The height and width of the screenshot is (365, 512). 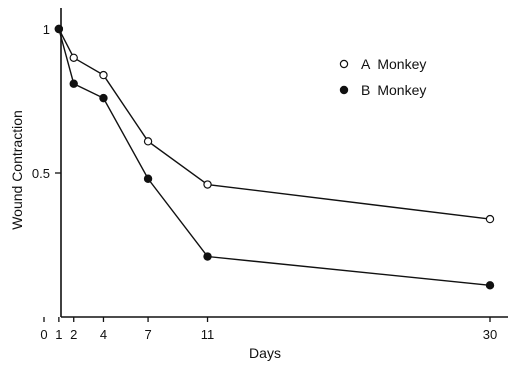 What do you see at coordinates (382, 77) in the screenshot?
I see `legend: A Monkey B Monkey` at bounding box center [382, 77].